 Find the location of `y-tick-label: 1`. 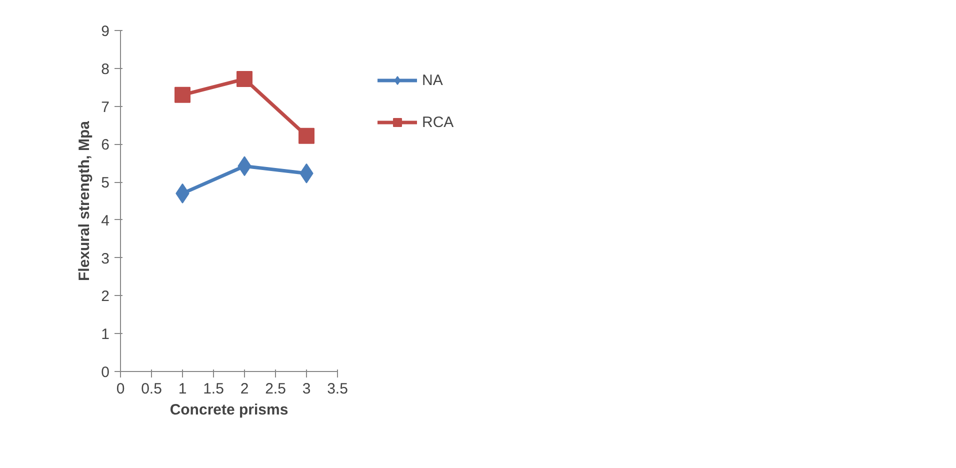

y-tick-label: 1 is located at coordinates (105, 335).